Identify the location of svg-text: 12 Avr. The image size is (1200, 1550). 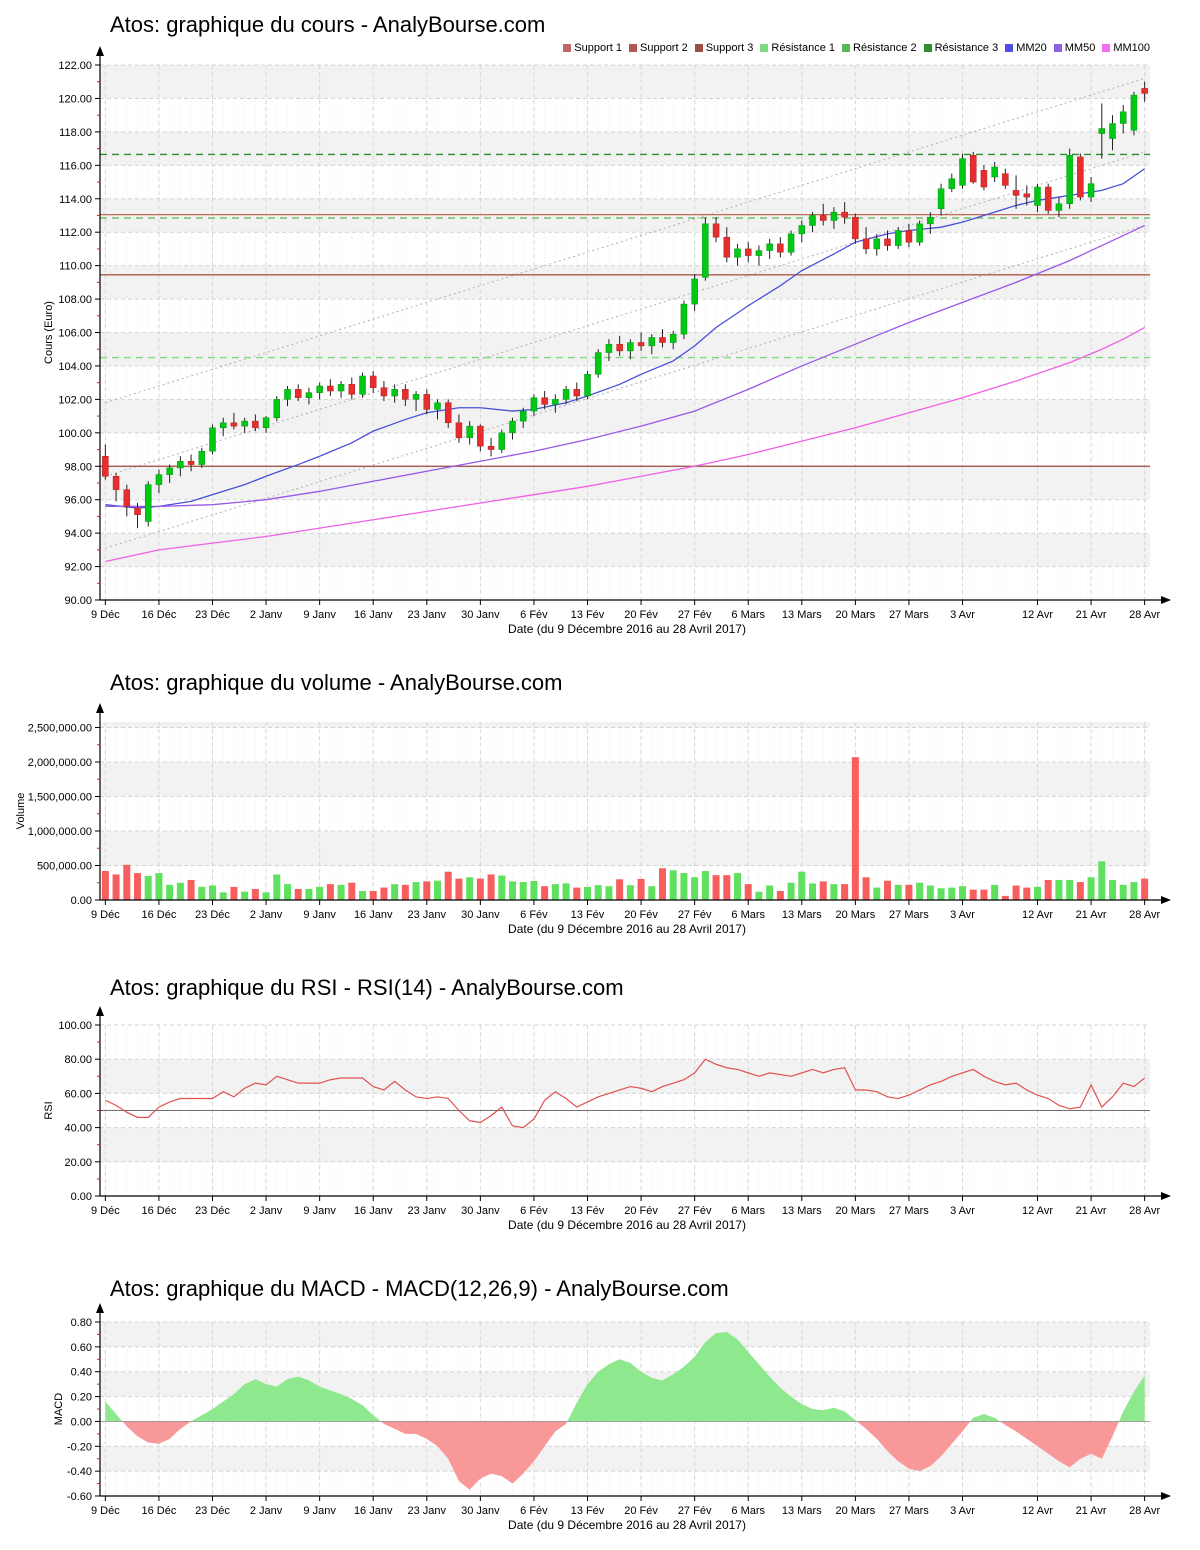
(1037, 615).